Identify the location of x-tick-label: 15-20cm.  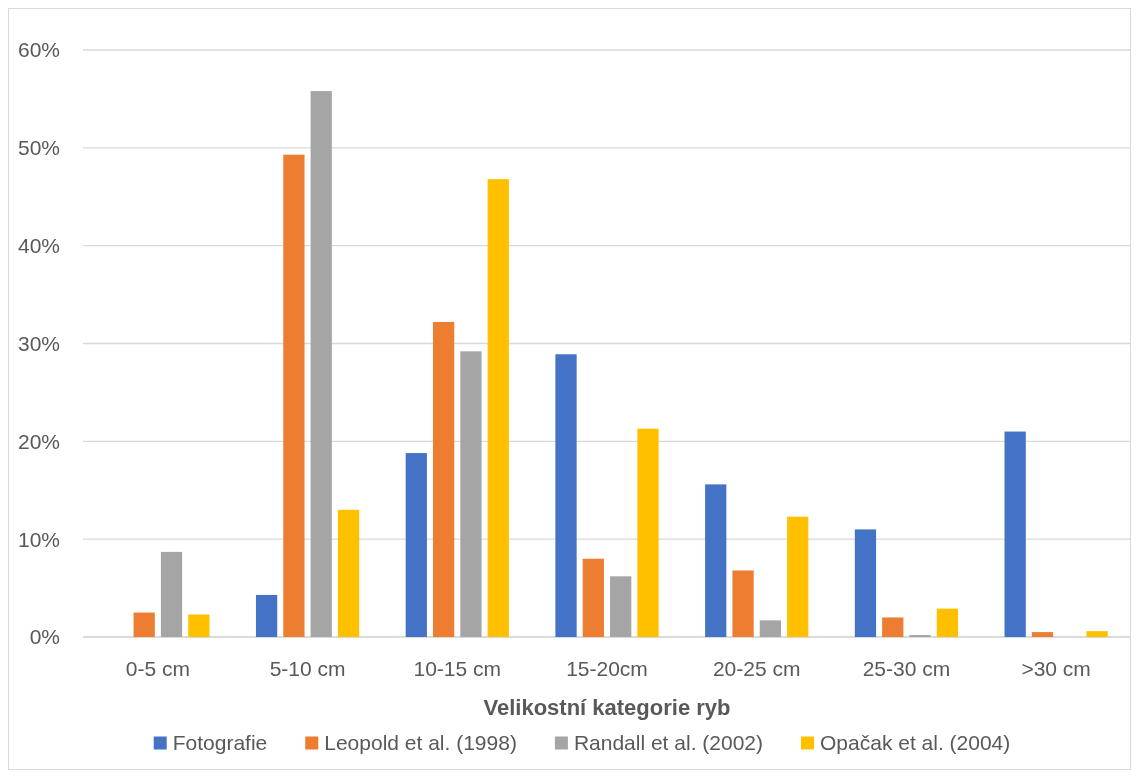
(607, 668).